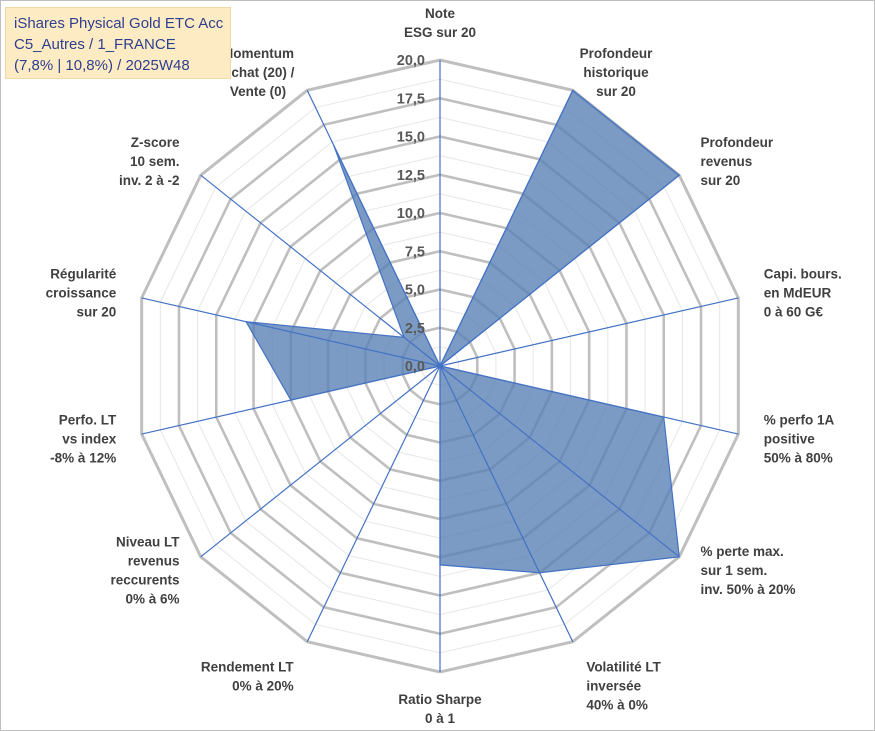  Describe the element at coordinates (146, 571) in the screenshot. I see `axis-label: Niveau LT revenus reccurents 0% à 6%` at that location.